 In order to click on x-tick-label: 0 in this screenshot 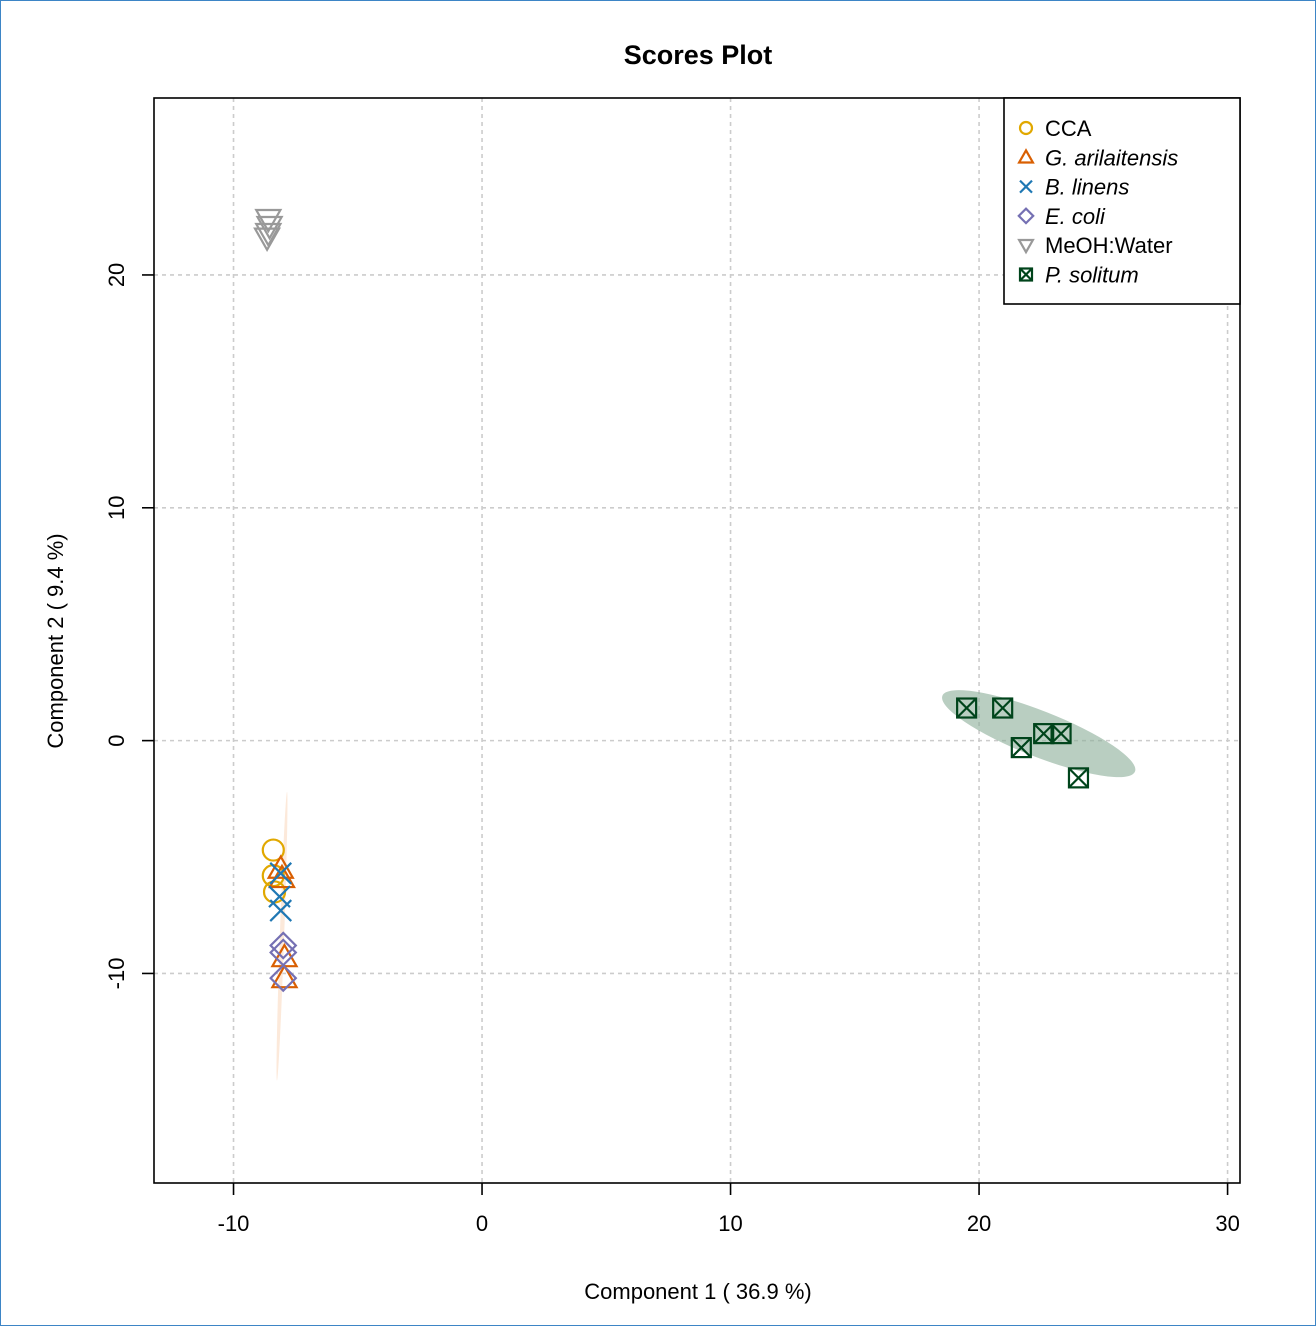, I will do `click(482, 1223)`.